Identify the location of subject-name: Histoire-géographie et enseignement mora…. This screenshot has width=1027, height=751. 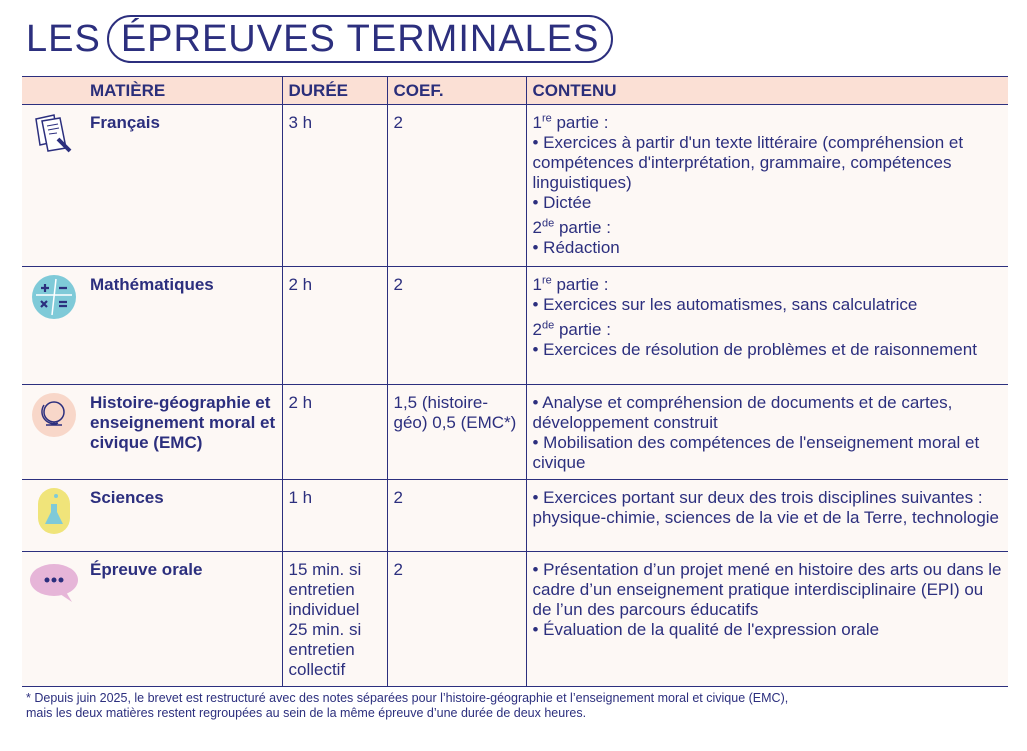
(183, 422).